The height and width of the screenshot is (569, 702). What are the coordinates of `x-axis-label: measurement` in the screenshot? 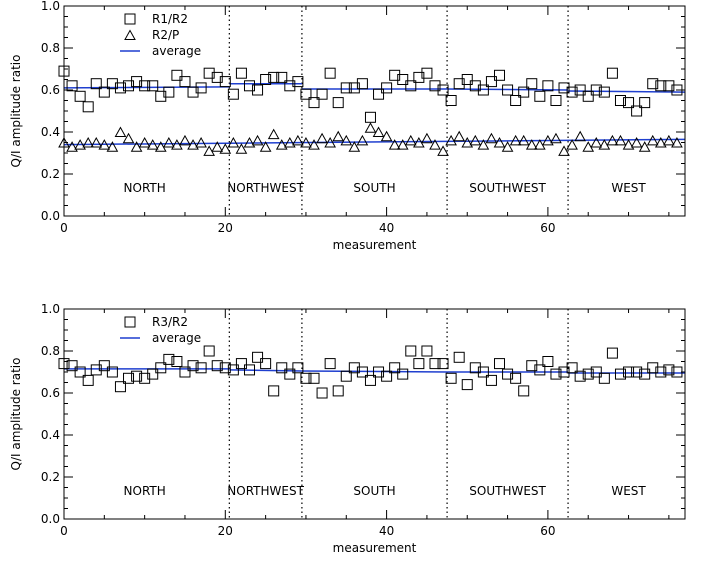 It's located at (375, 245).